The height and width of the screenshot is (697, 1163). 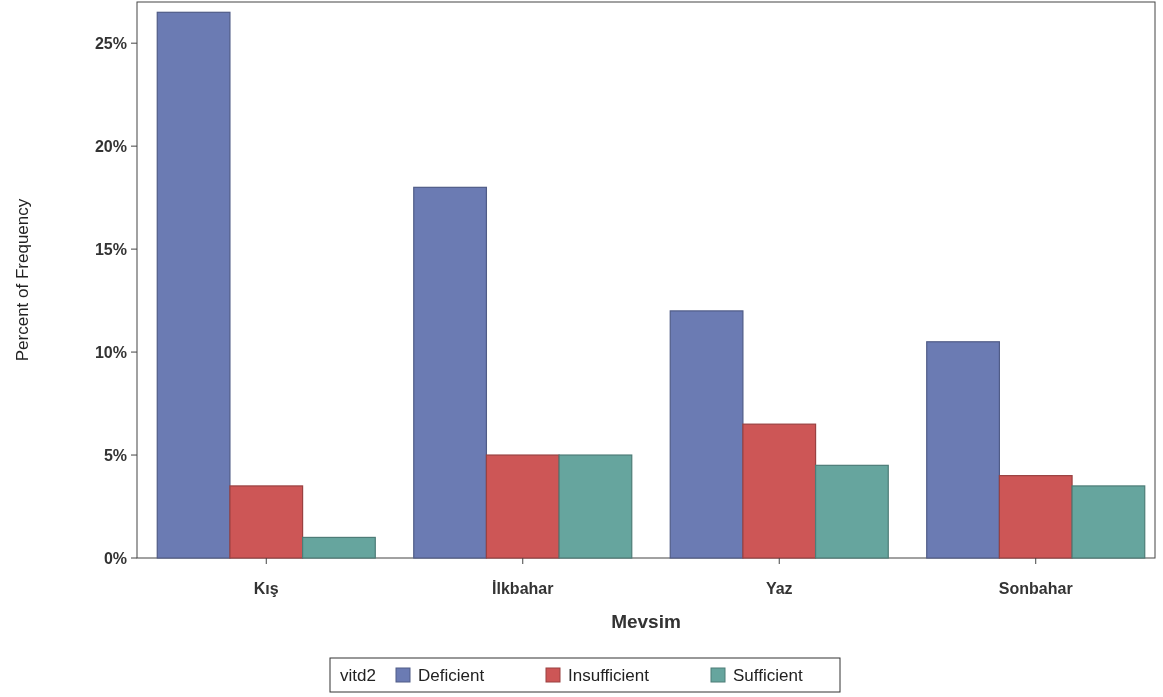 What do you see at coordinates (646, 621) in the screenshot?
I see `x-axis-title: Mevsim` at bounding box center [646, 621].